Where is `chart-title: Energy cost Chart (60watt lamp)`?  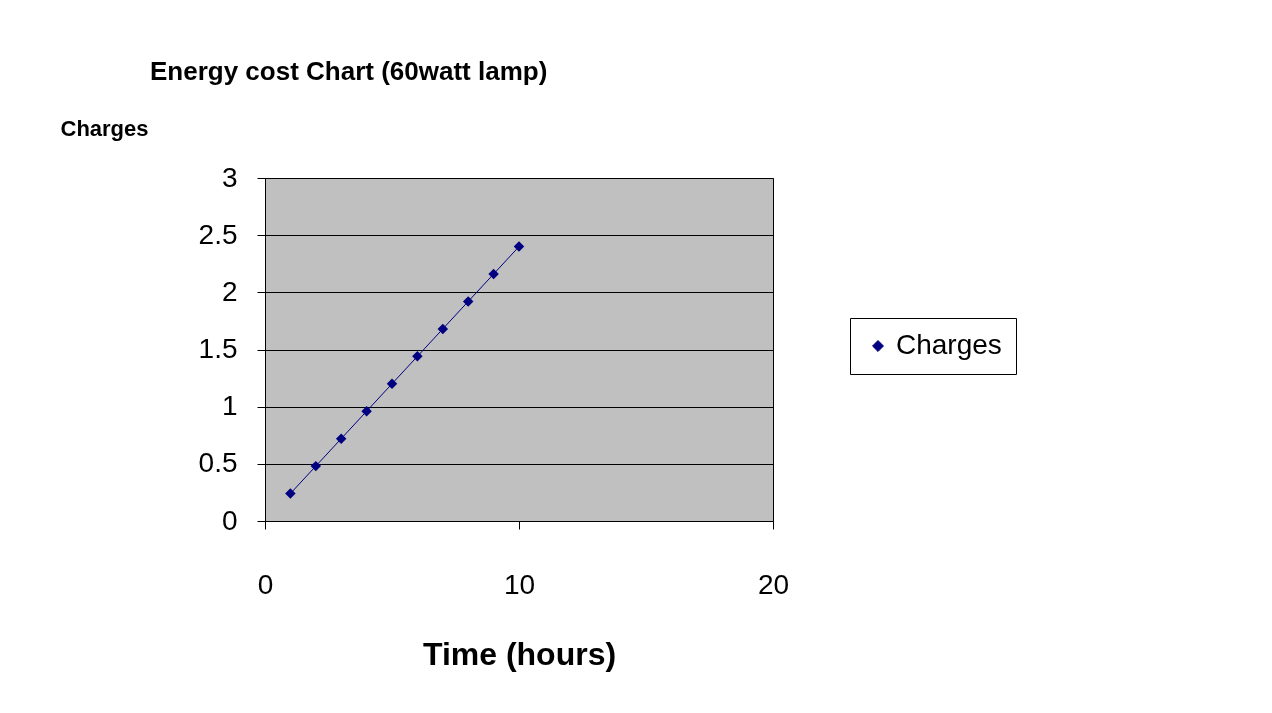 chart-title: Energy cost Chart (60watt lamp) is located at coordinates (349, 71).